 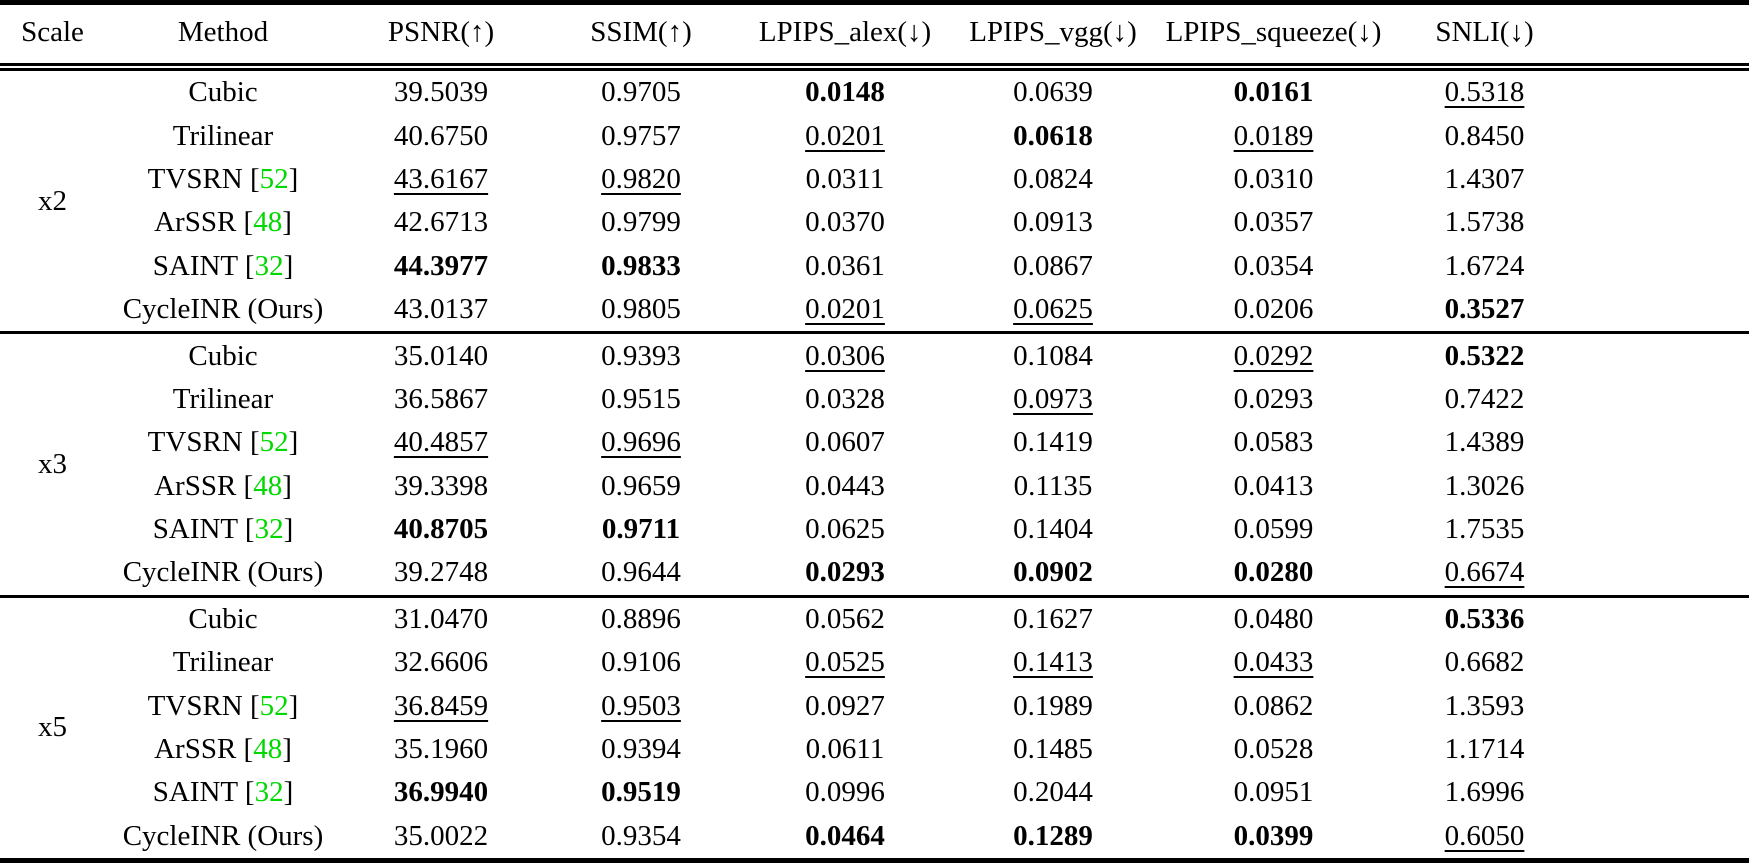 What do you see at coordinates (1053, 36) in the screenshot?
I see `col-header-lpips-vgg: LPIPS_vgg(↓)` at bounding box center [1053, 36].